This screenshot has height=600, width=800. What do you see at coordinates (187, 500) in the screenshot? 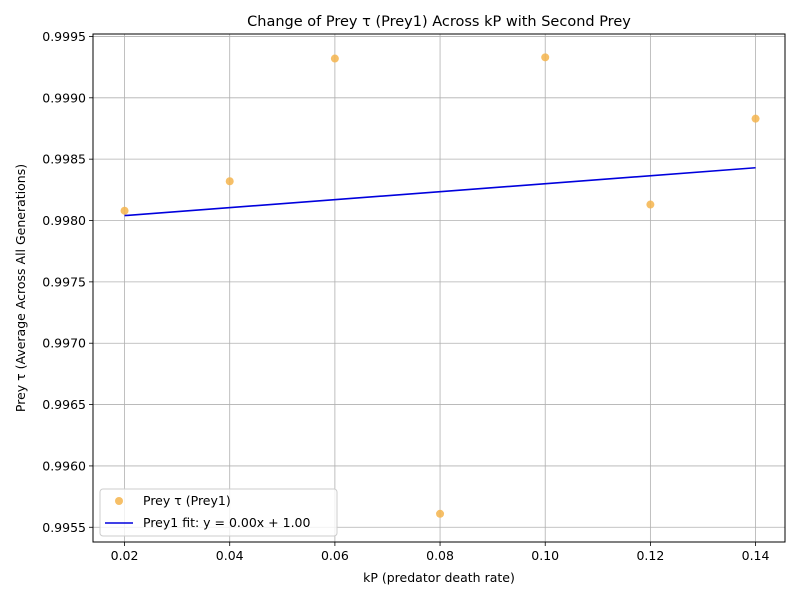
I see `legend-label-scatter: Prey τ (Prey1)` at bounding box center [187, 500].